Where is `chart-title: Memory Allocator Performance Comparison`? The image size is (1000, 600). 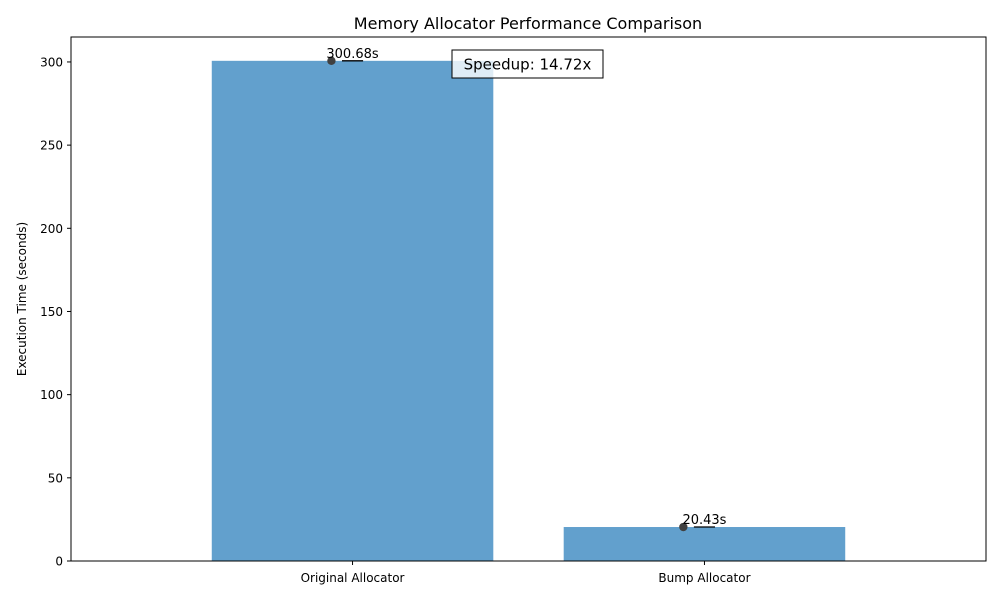
chart-title: Memory Allocator Performance Comparison is located at coordinates (528, 23).